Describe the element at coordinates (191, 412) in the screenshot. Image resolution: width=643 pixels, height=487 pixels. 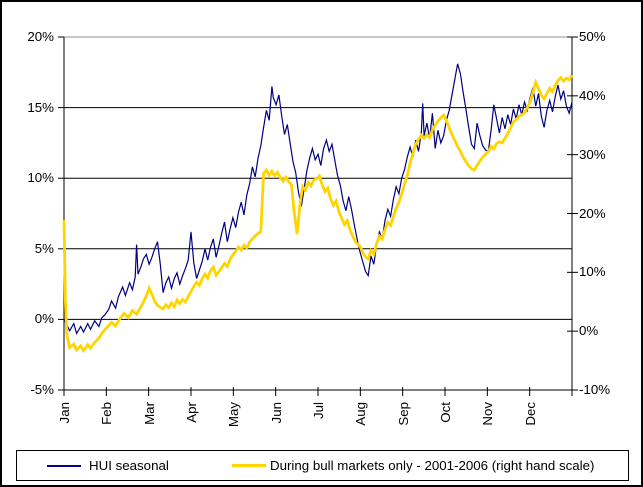
I see `month-label: Apr` at that location.